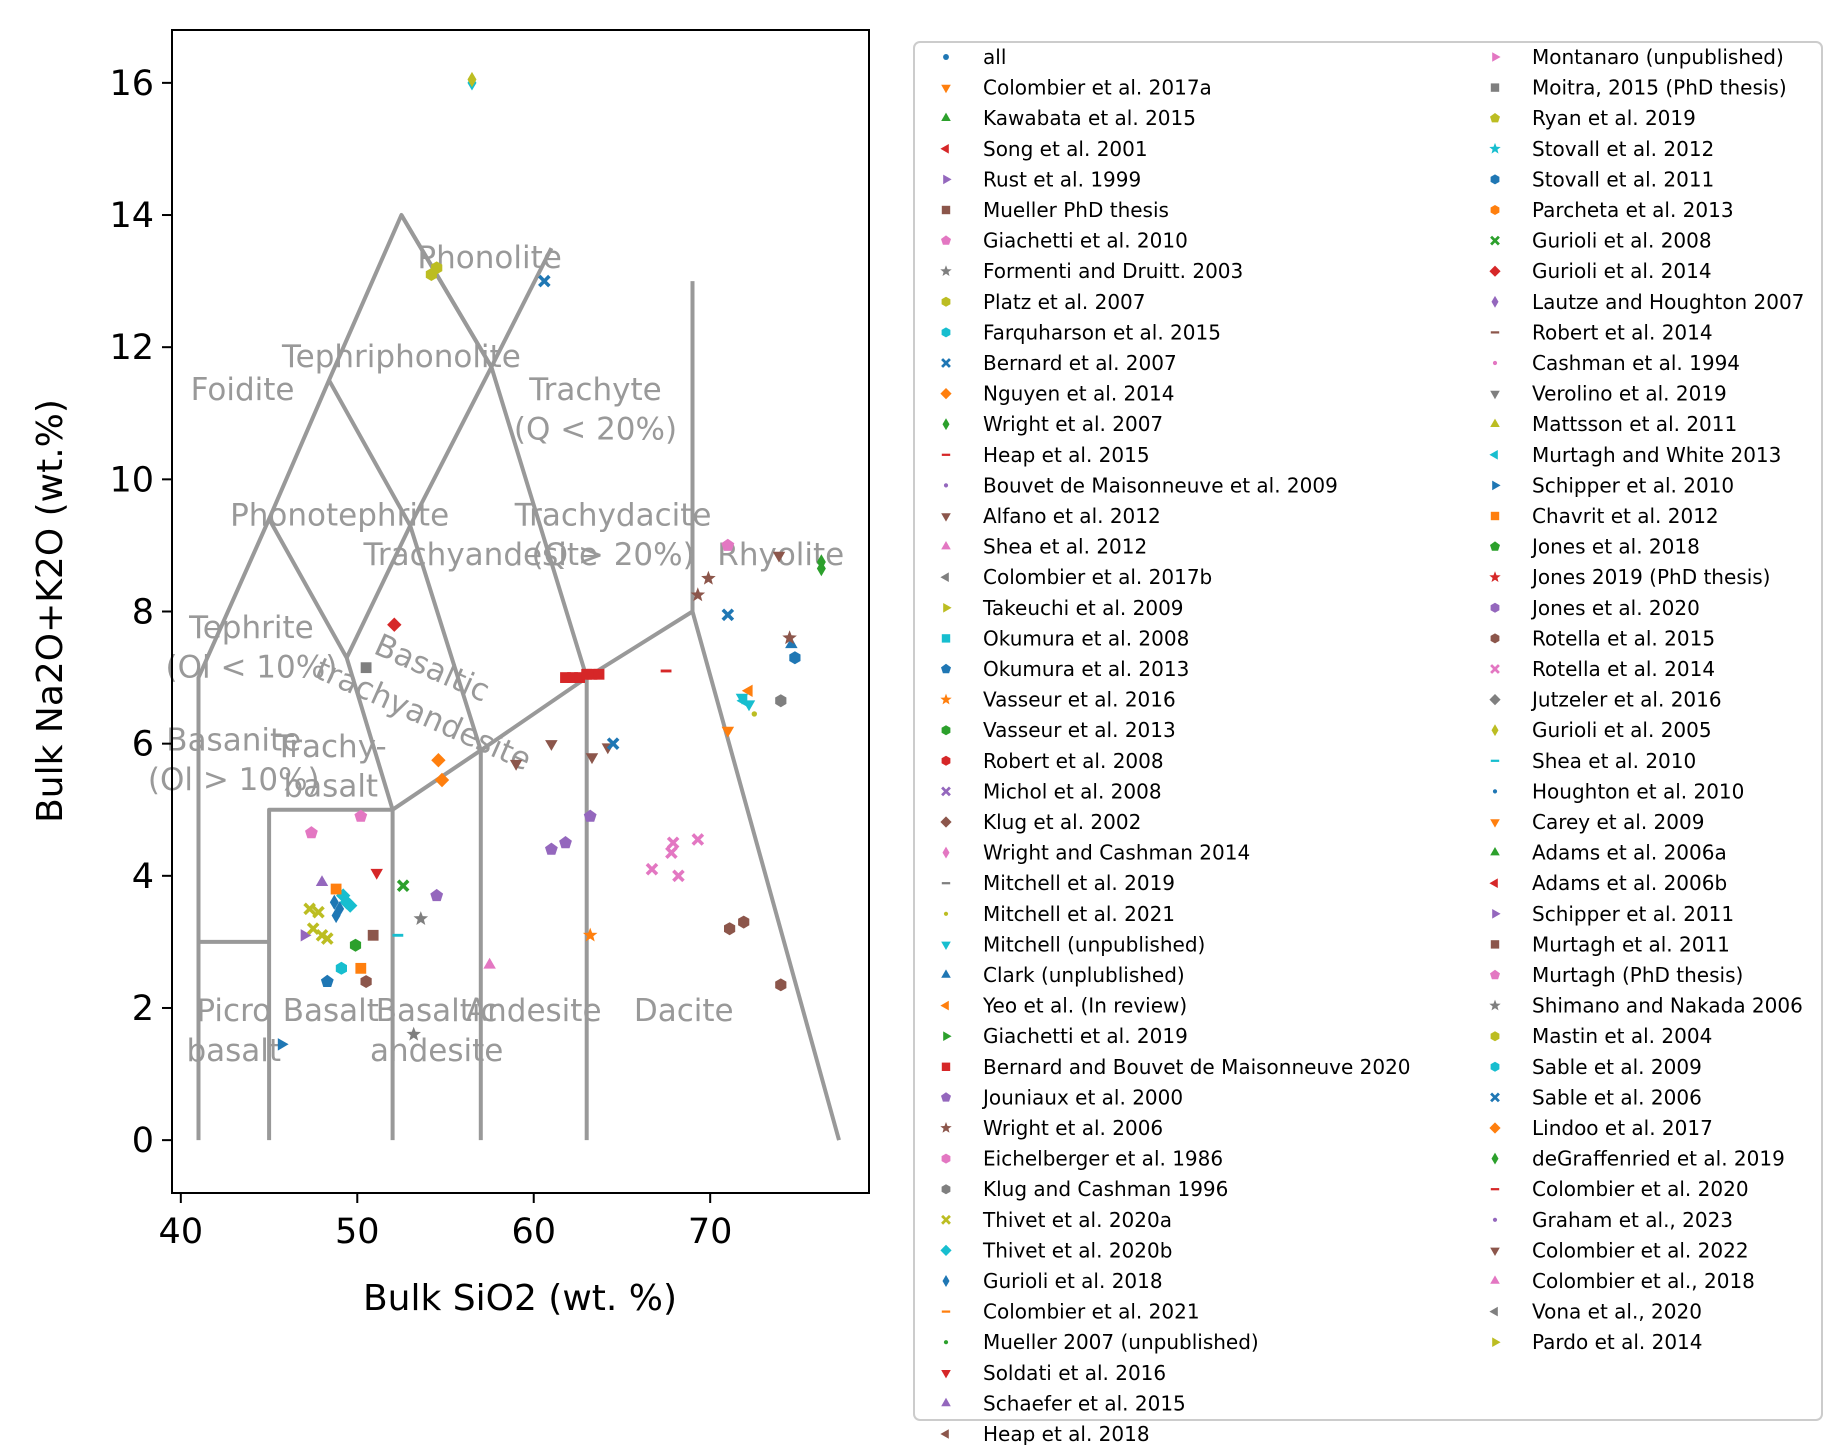  Describe the element at coordinates (1600, 271) in the screenshot. I see `legend-entry: Gurioli et al. 2014` at that location.